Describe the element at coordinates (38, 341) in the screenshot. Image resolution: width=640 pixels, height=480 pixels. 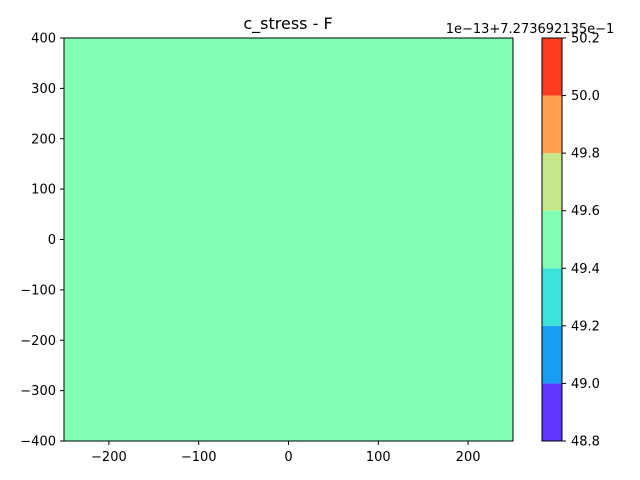
I see `y-tick-label: −200` at that location.